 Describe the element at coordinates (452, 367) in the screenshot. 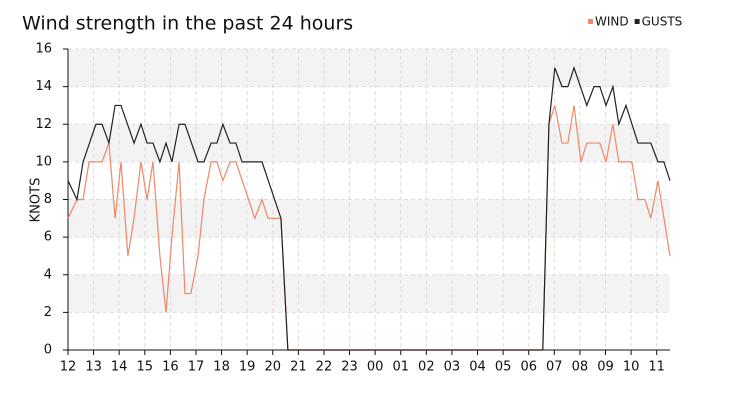

I see `x-tick-label: 03` at that location.